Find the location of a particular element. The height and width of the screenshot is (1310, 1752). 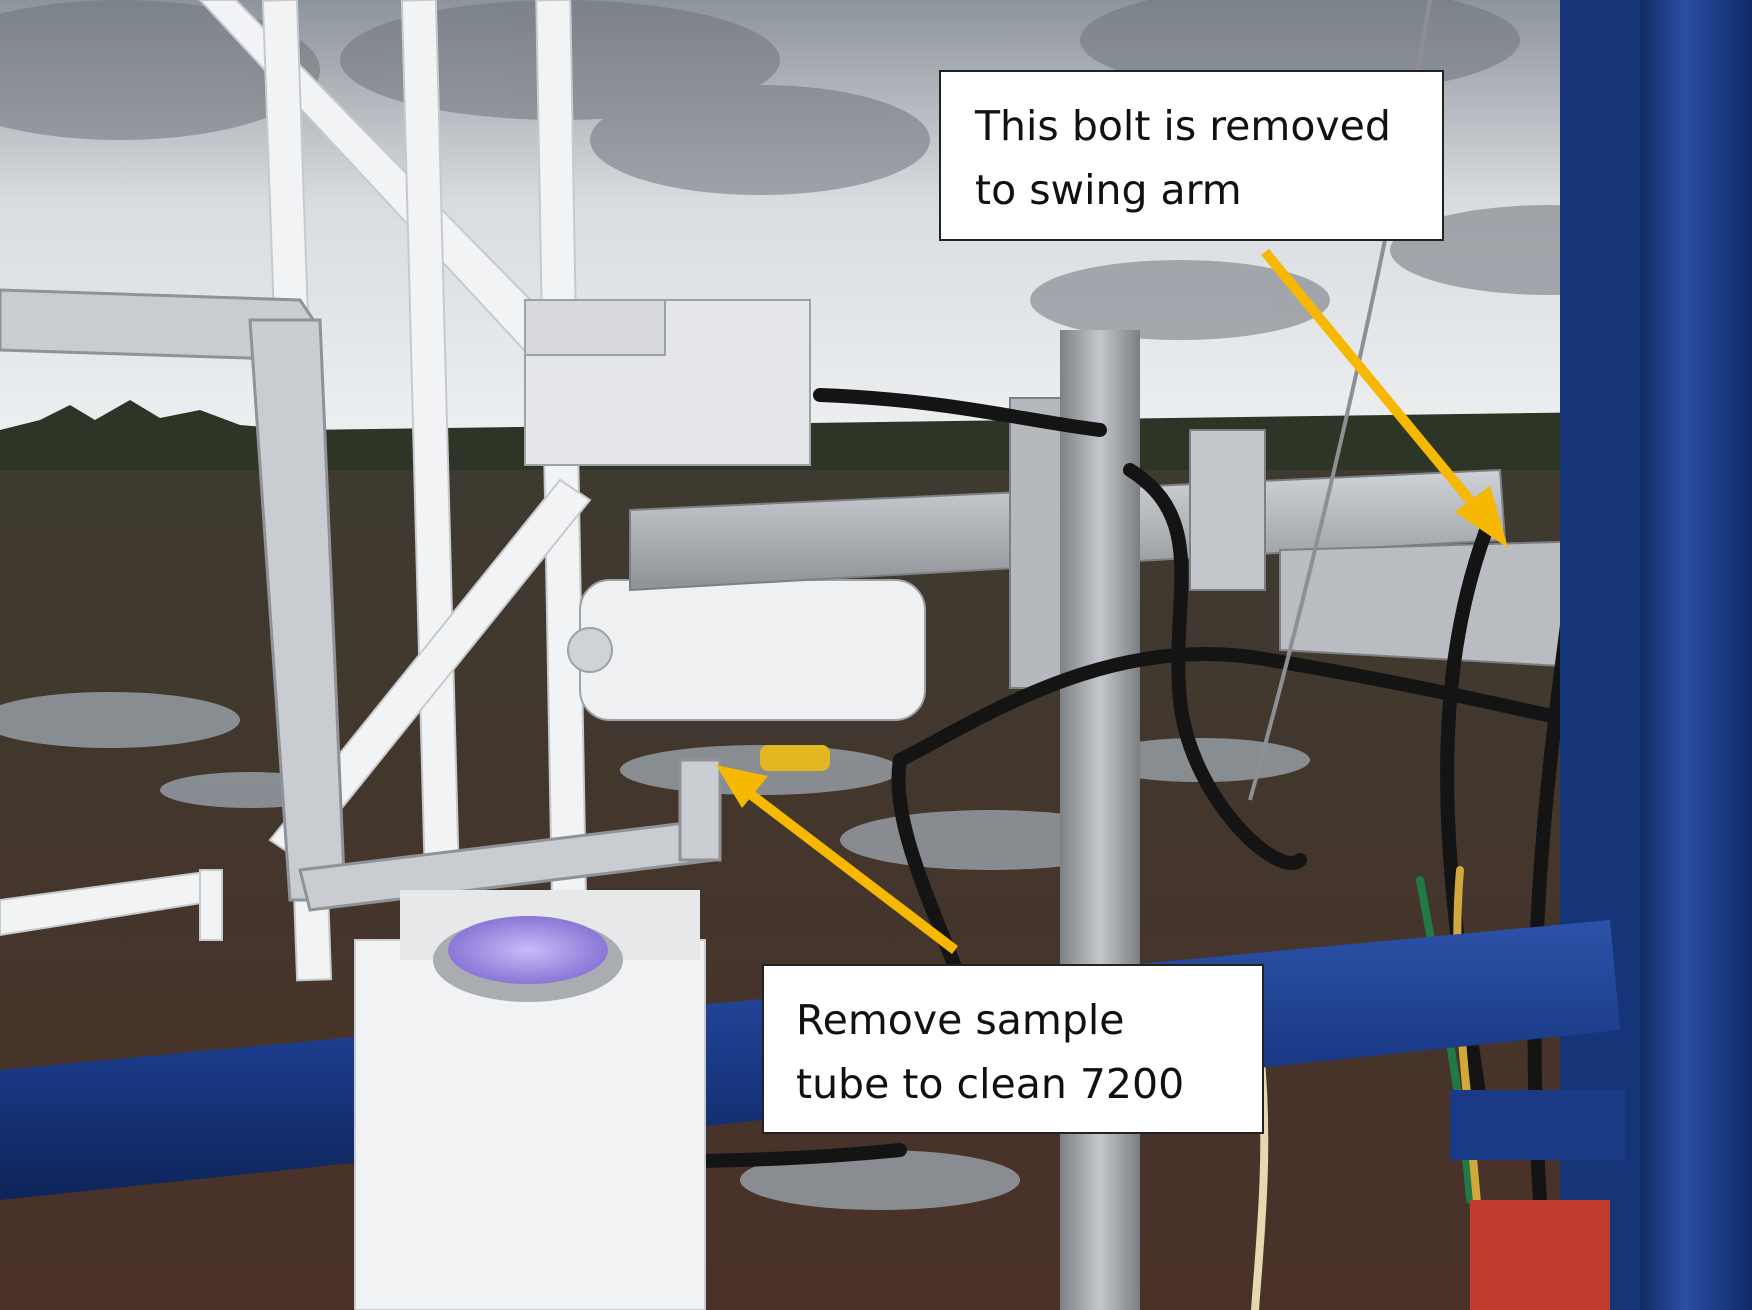

callout-tube-line2: tube to clean 7200 is located at coordinates (990, 1084).